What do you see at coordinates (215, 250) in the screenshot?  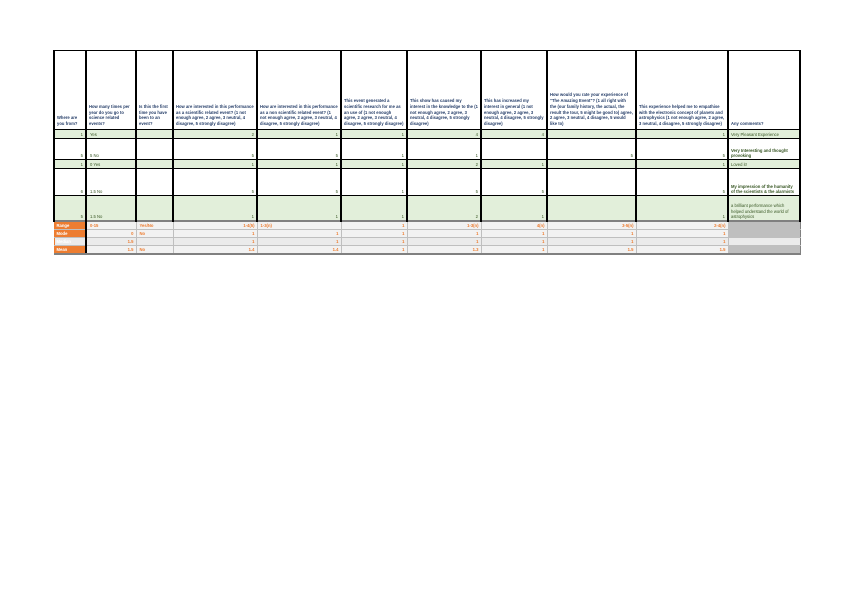 I see `stat-mean-sci: 1.4` at bounding box center [215, 250].